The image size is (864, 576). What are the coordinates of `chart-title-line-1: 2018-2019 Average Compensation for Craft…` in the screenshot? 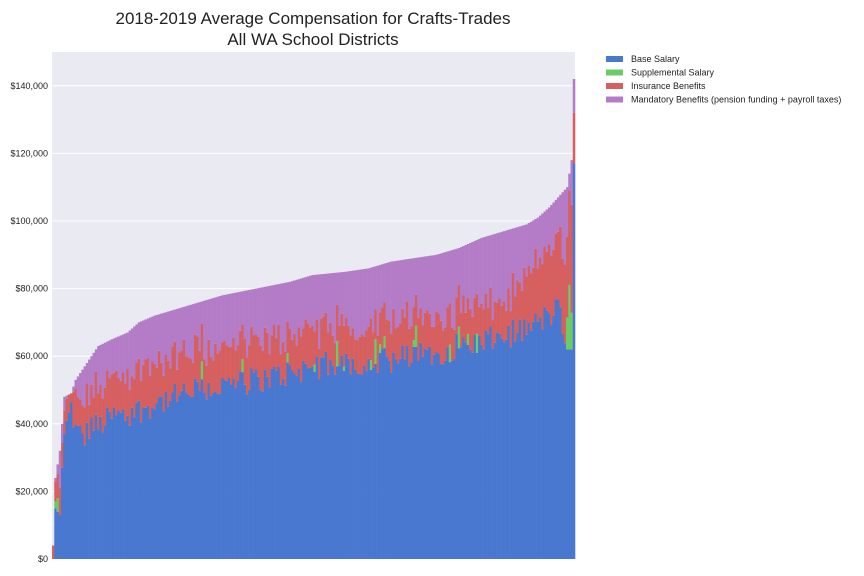 It's located at (312, 18).